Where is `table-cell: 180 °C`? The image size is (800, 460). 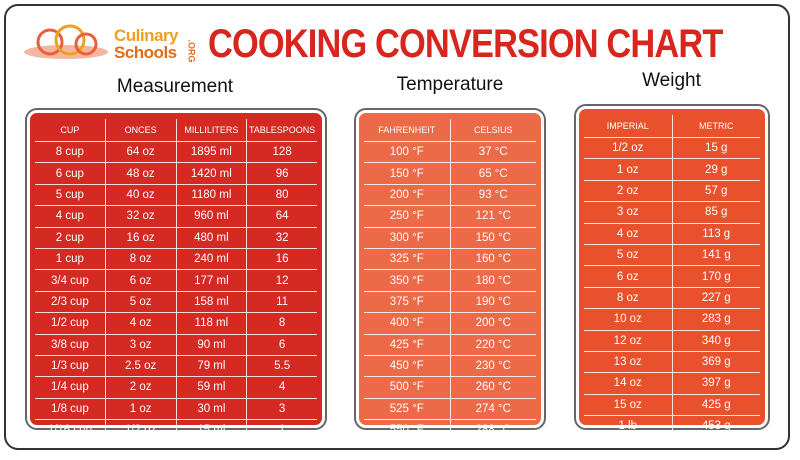
table-cell: 180 °C is located at coordinates (493, 280).